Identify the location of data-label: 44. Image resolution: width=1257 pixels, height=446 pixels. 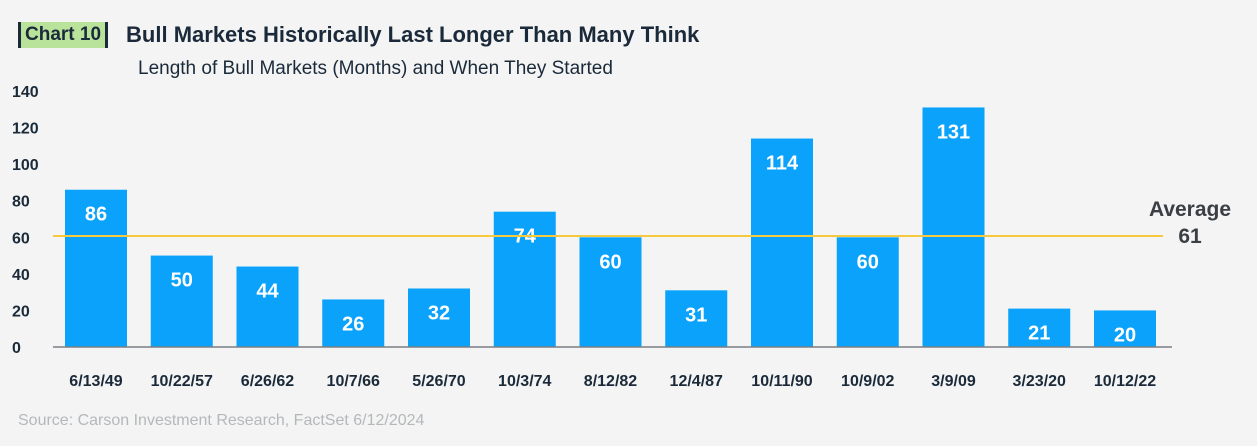
(267, 292).